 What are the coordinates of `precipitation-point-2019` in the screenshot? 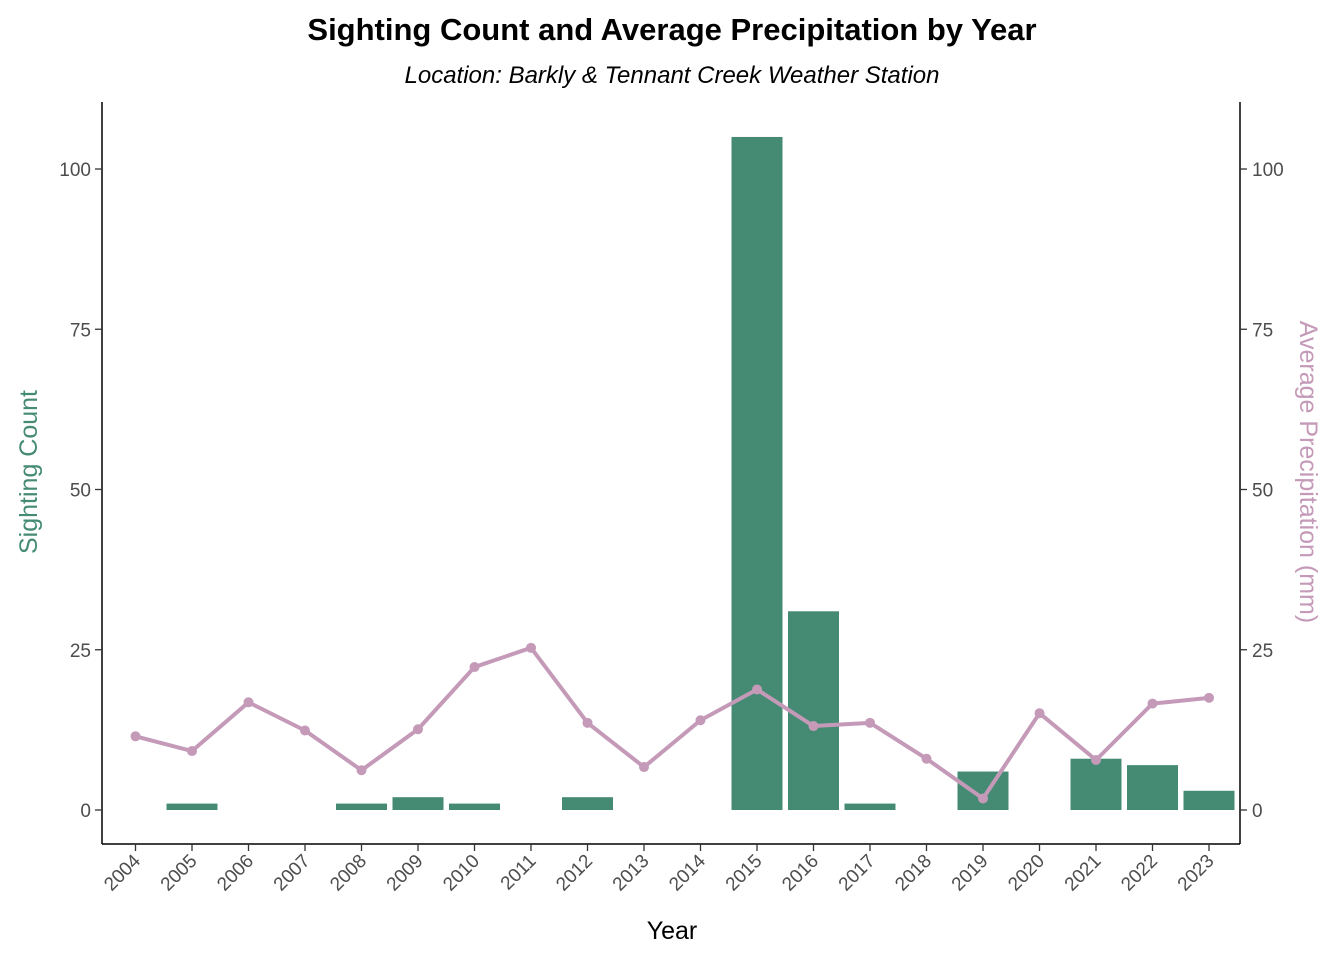 It's located at (983, 798).